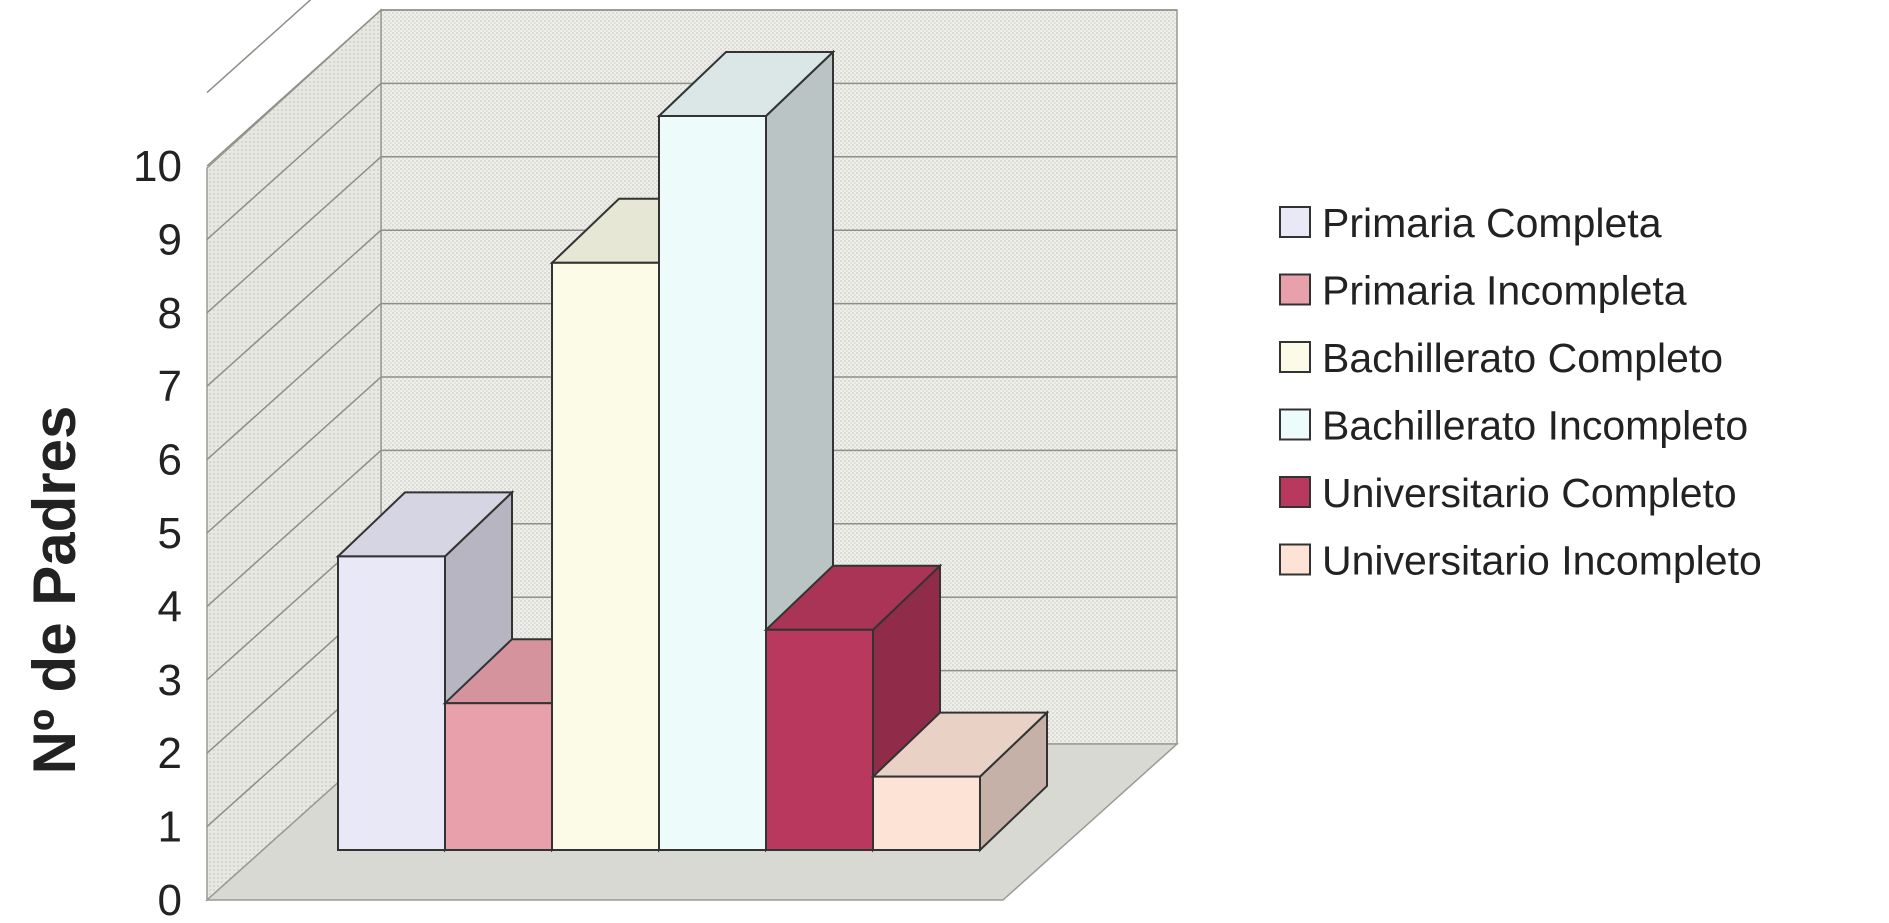  What do you see at coordinates (157, 166) in the screenshot?
I see `y-tick-label: 10` at bounding box center [157, 166].